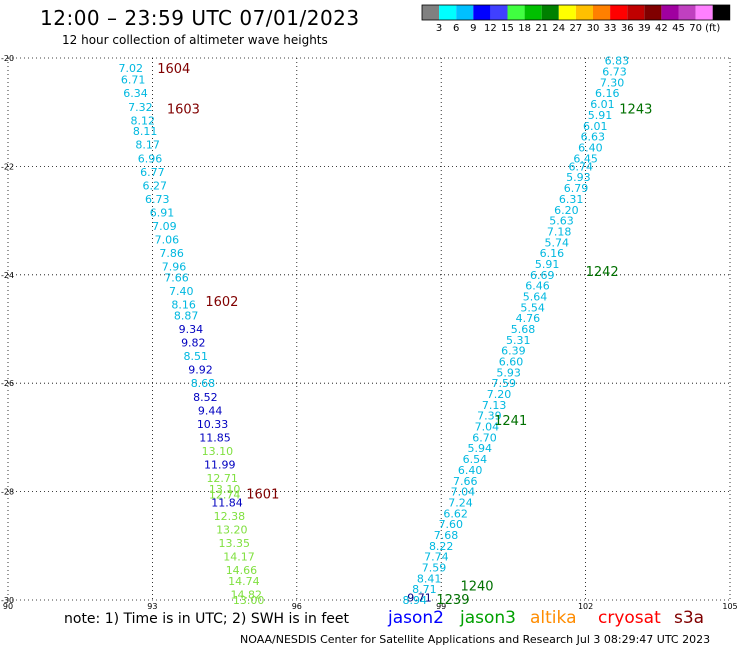 Image resolution: width=740 pixels, height=650 pixels. Describe the element at coordinates (585, 158) in the screenshot. I see `wave-height-label: 6.45` at that location.